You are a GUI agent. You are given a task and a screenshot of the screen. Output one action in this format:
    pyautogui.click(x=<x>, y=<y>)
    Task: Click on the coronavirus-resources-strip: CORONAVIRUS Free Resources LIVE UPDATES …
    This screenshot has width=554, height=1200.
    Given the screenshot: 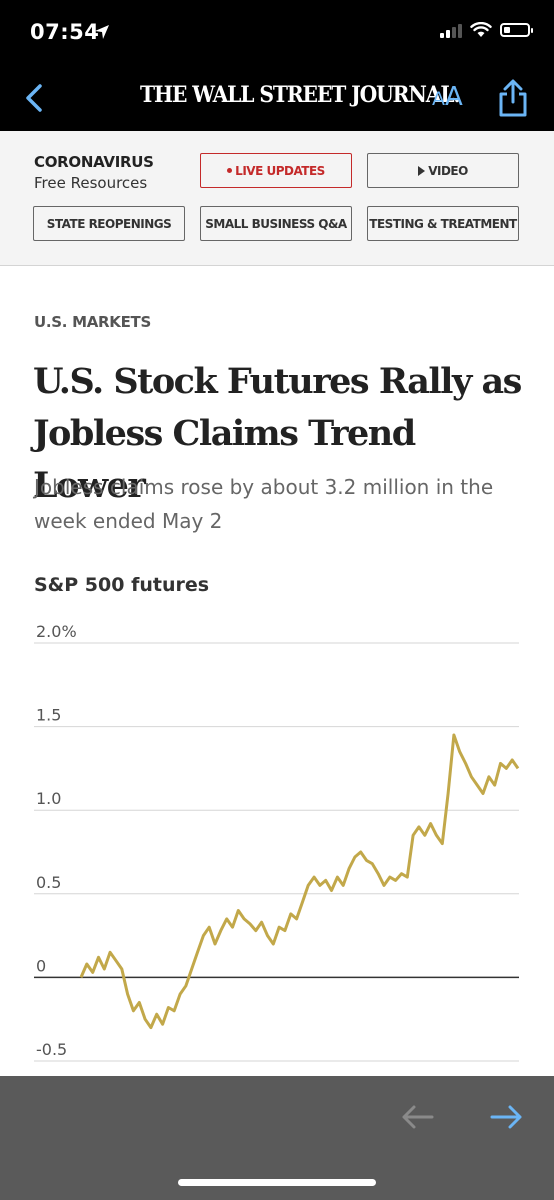 What is the action you would take?
    pyautogui.click(x=277, y=198)
    